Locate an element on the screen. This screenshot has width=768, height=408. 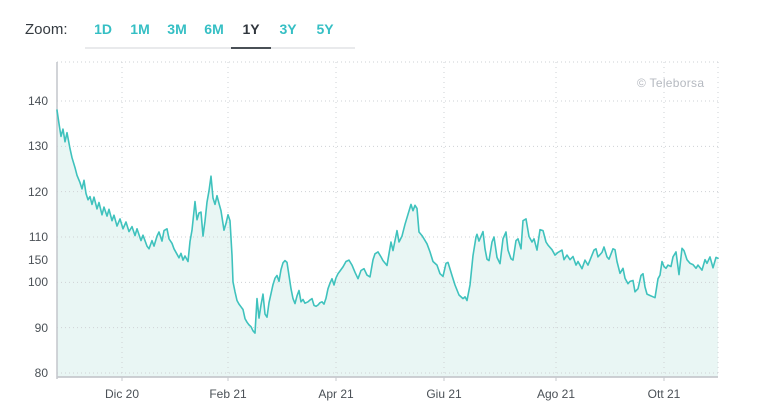
zoom-toolbar: Zoom: 1D 1M 3M 6M 1Y 3Y 5Y is located at coordinates (190, 35).